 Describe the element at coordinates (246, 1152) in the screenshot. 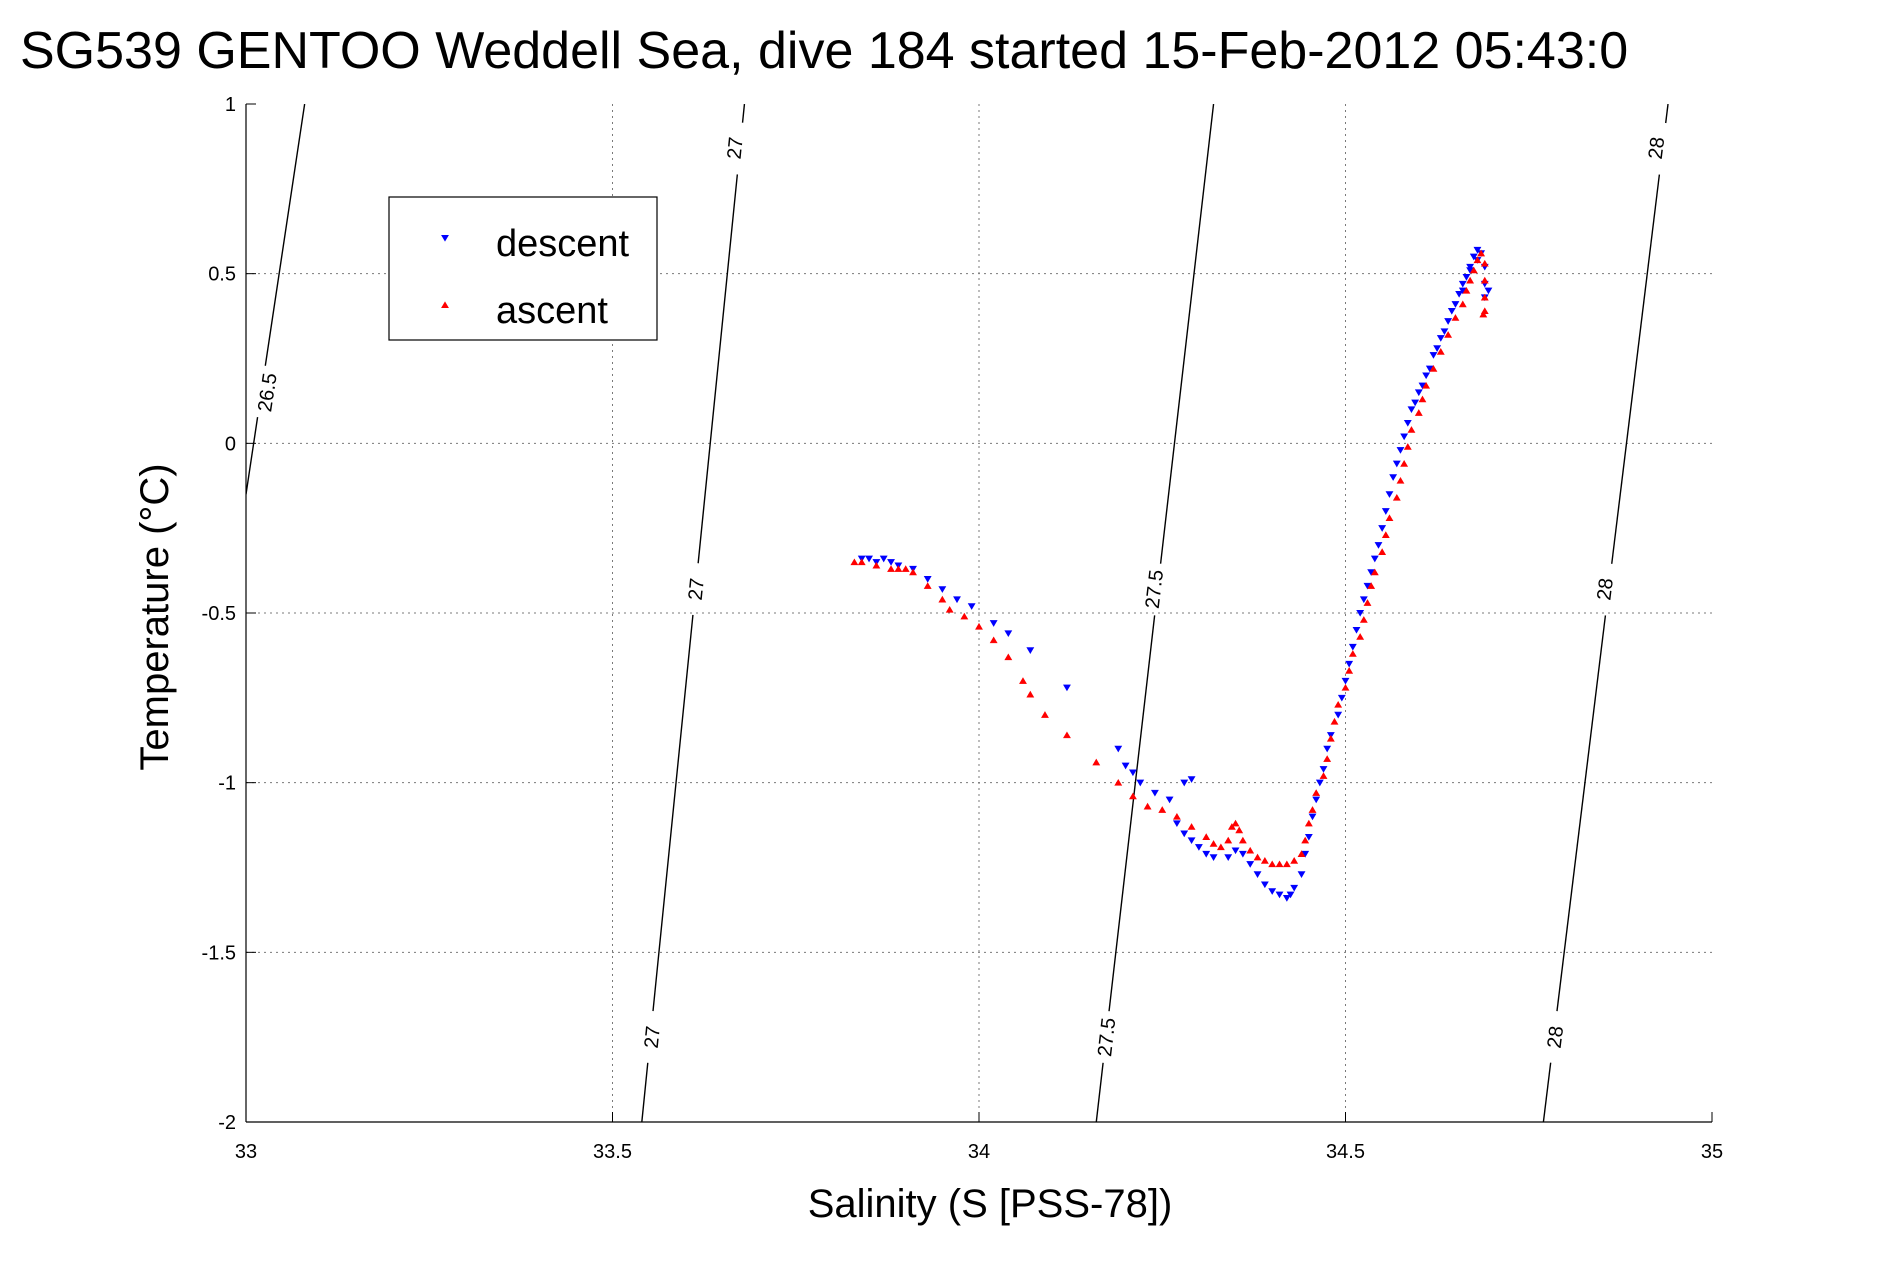

I see `x-tick-label: 33` at that location.